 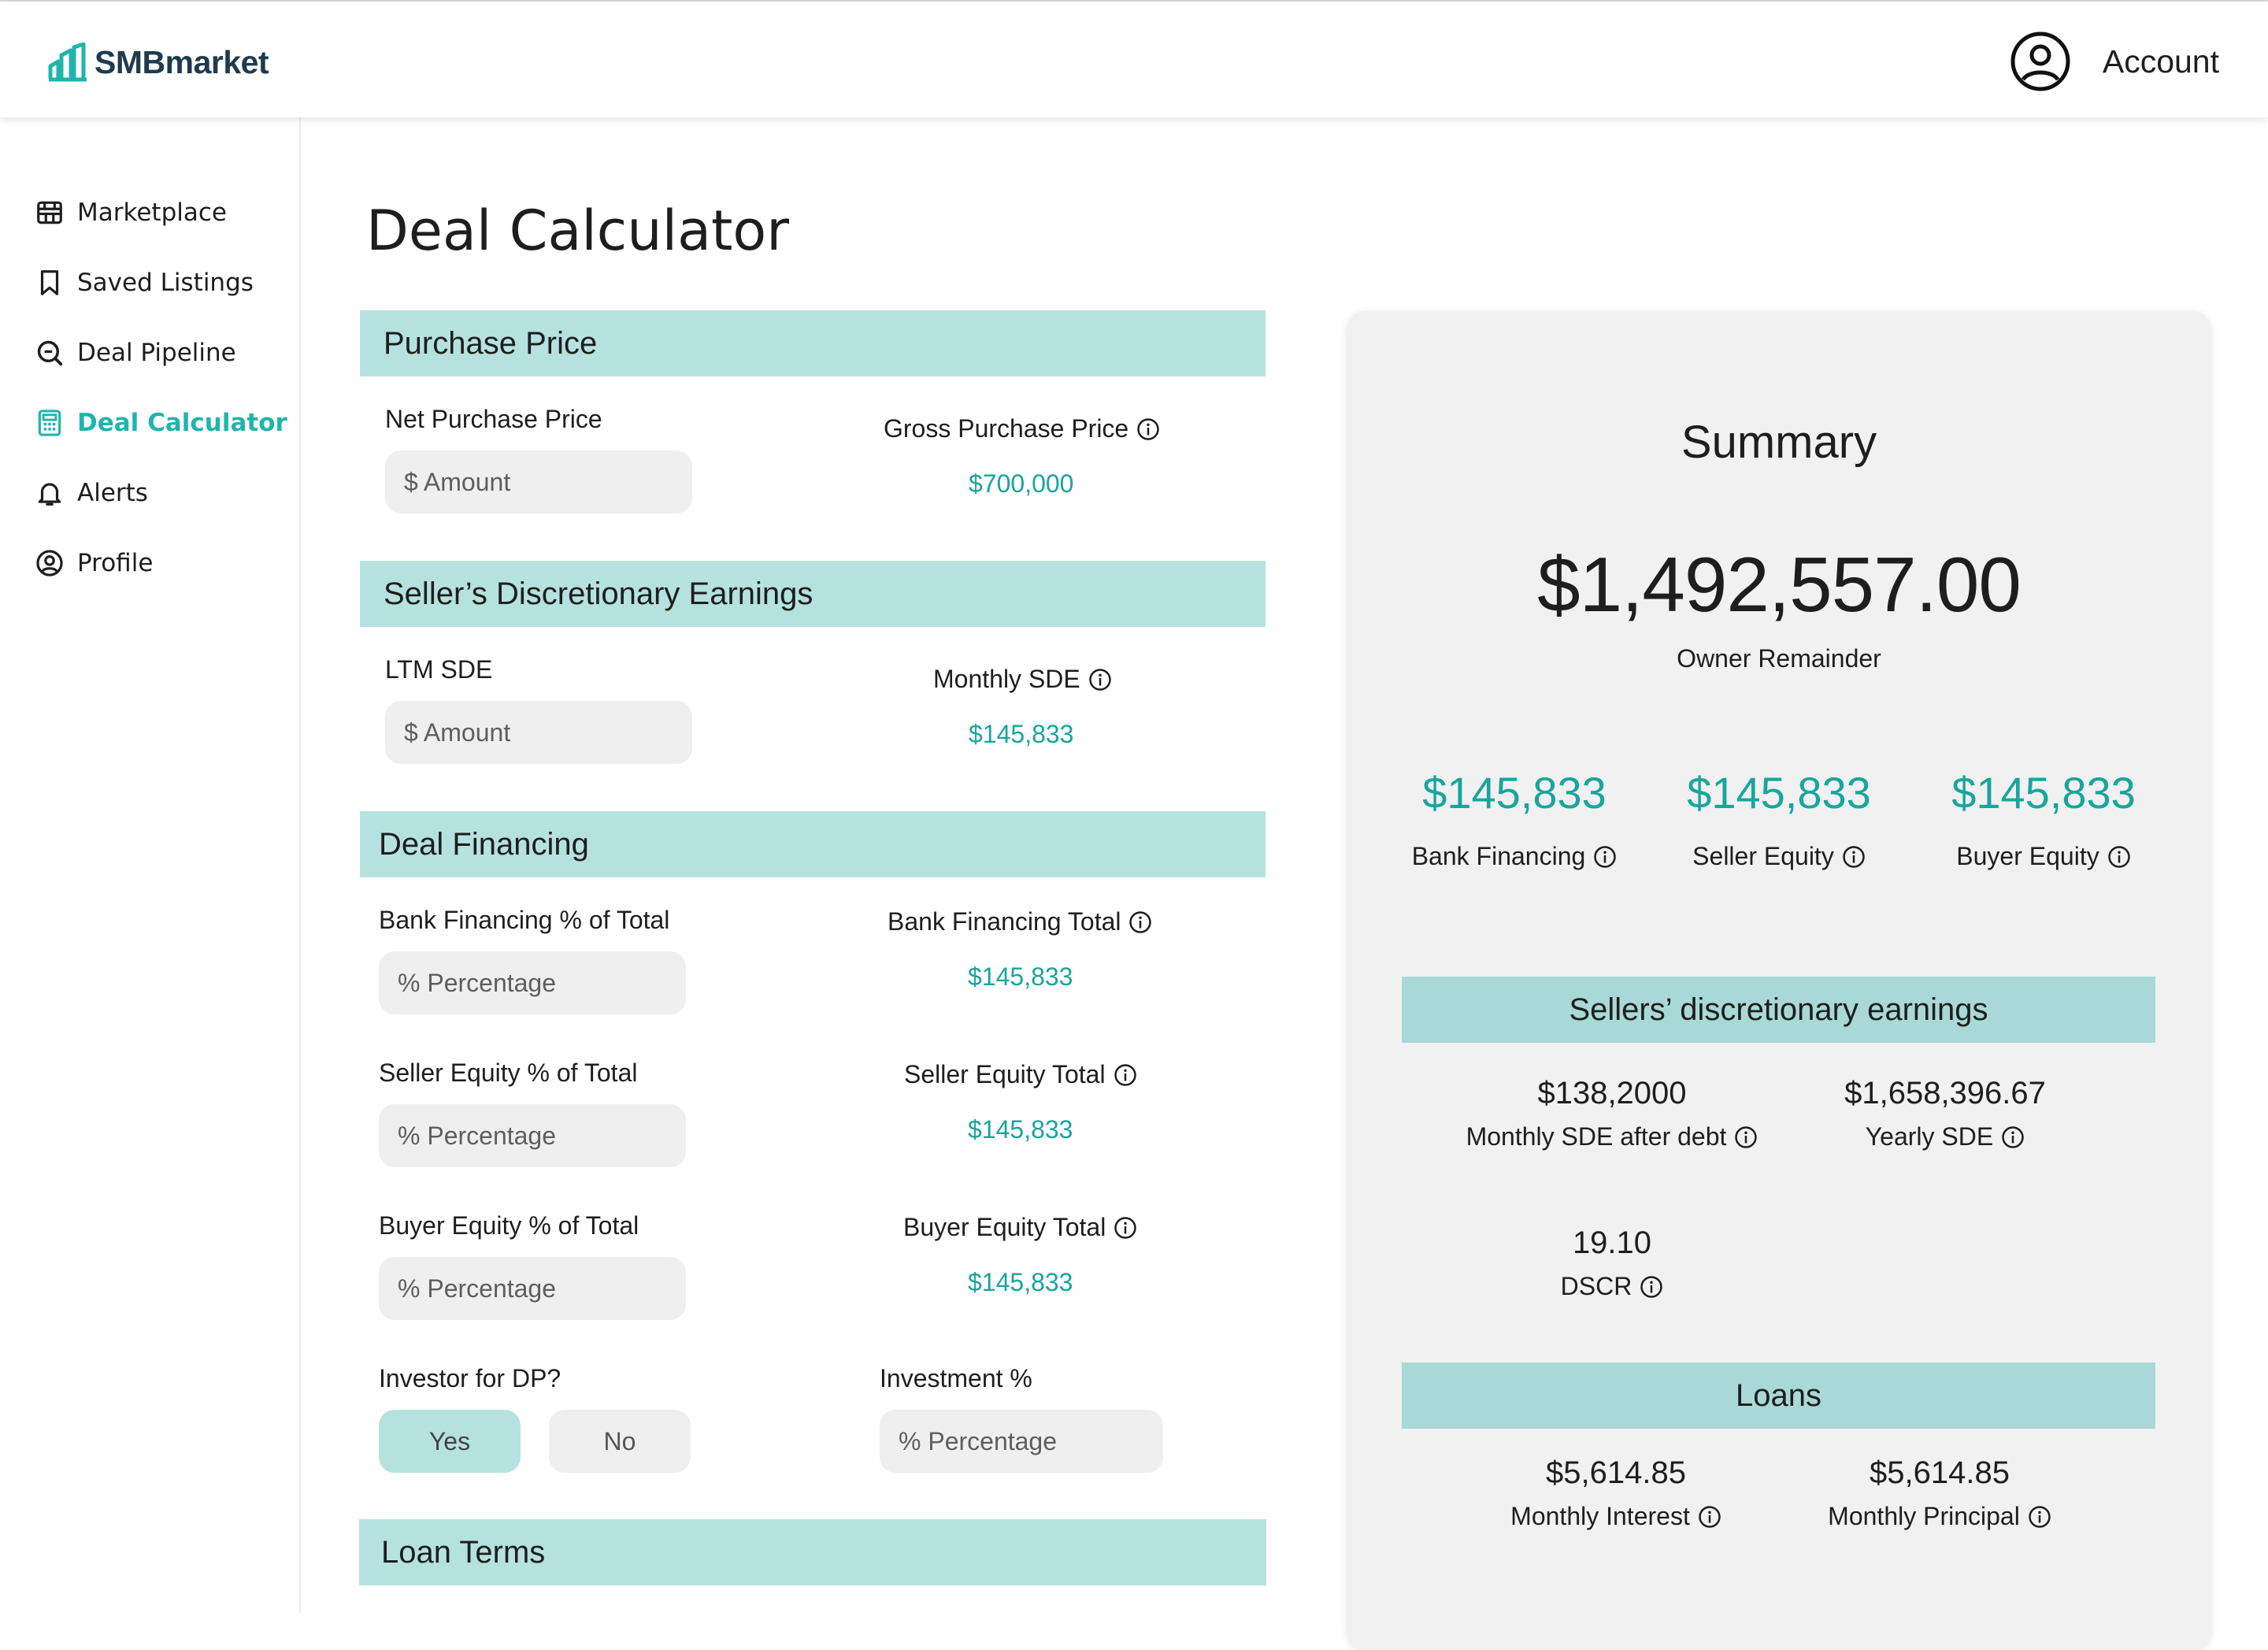 I want to click on section-title: Sellers’ discretionary earnings, so click(x=1778, y=1009).